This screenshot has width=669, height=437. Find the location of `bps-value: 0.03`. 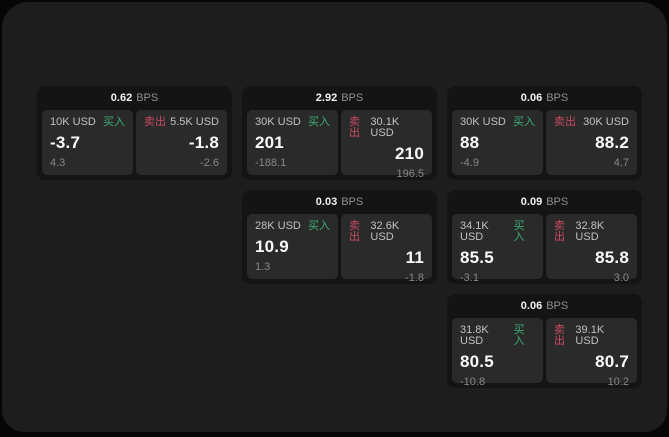

bps-value: 0.03 is located at coordinates (326, 202).